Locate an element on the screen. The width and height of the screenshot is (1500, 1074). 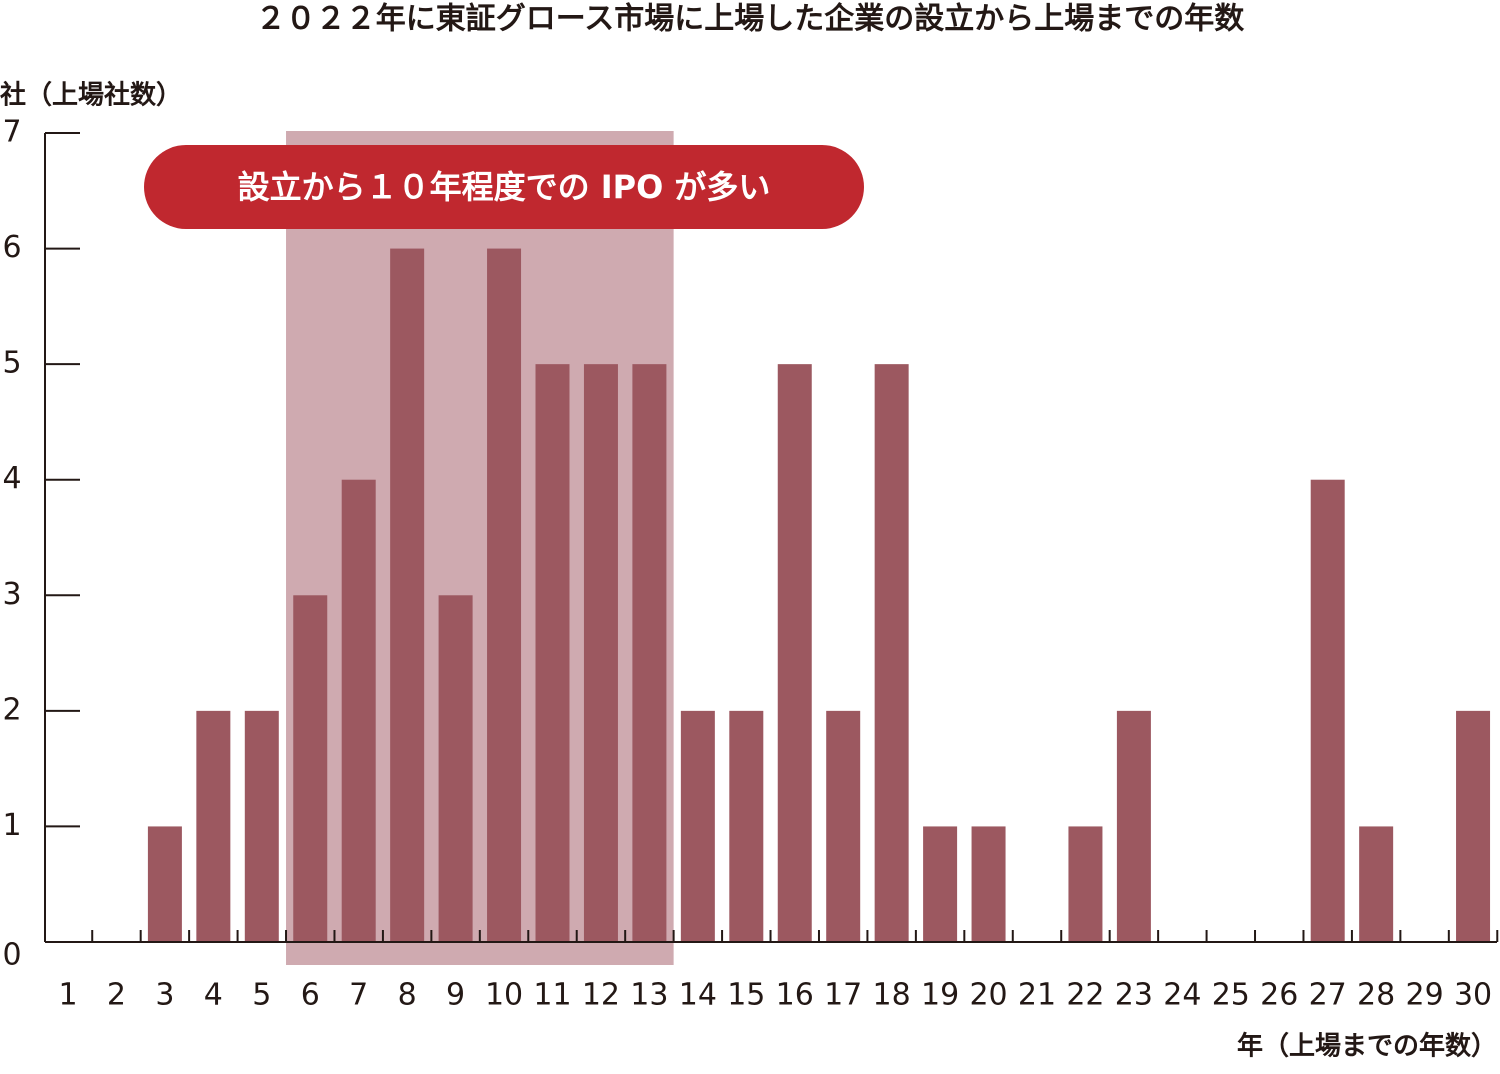
x-tick-label: 20 is located at coordinates (988, 995).